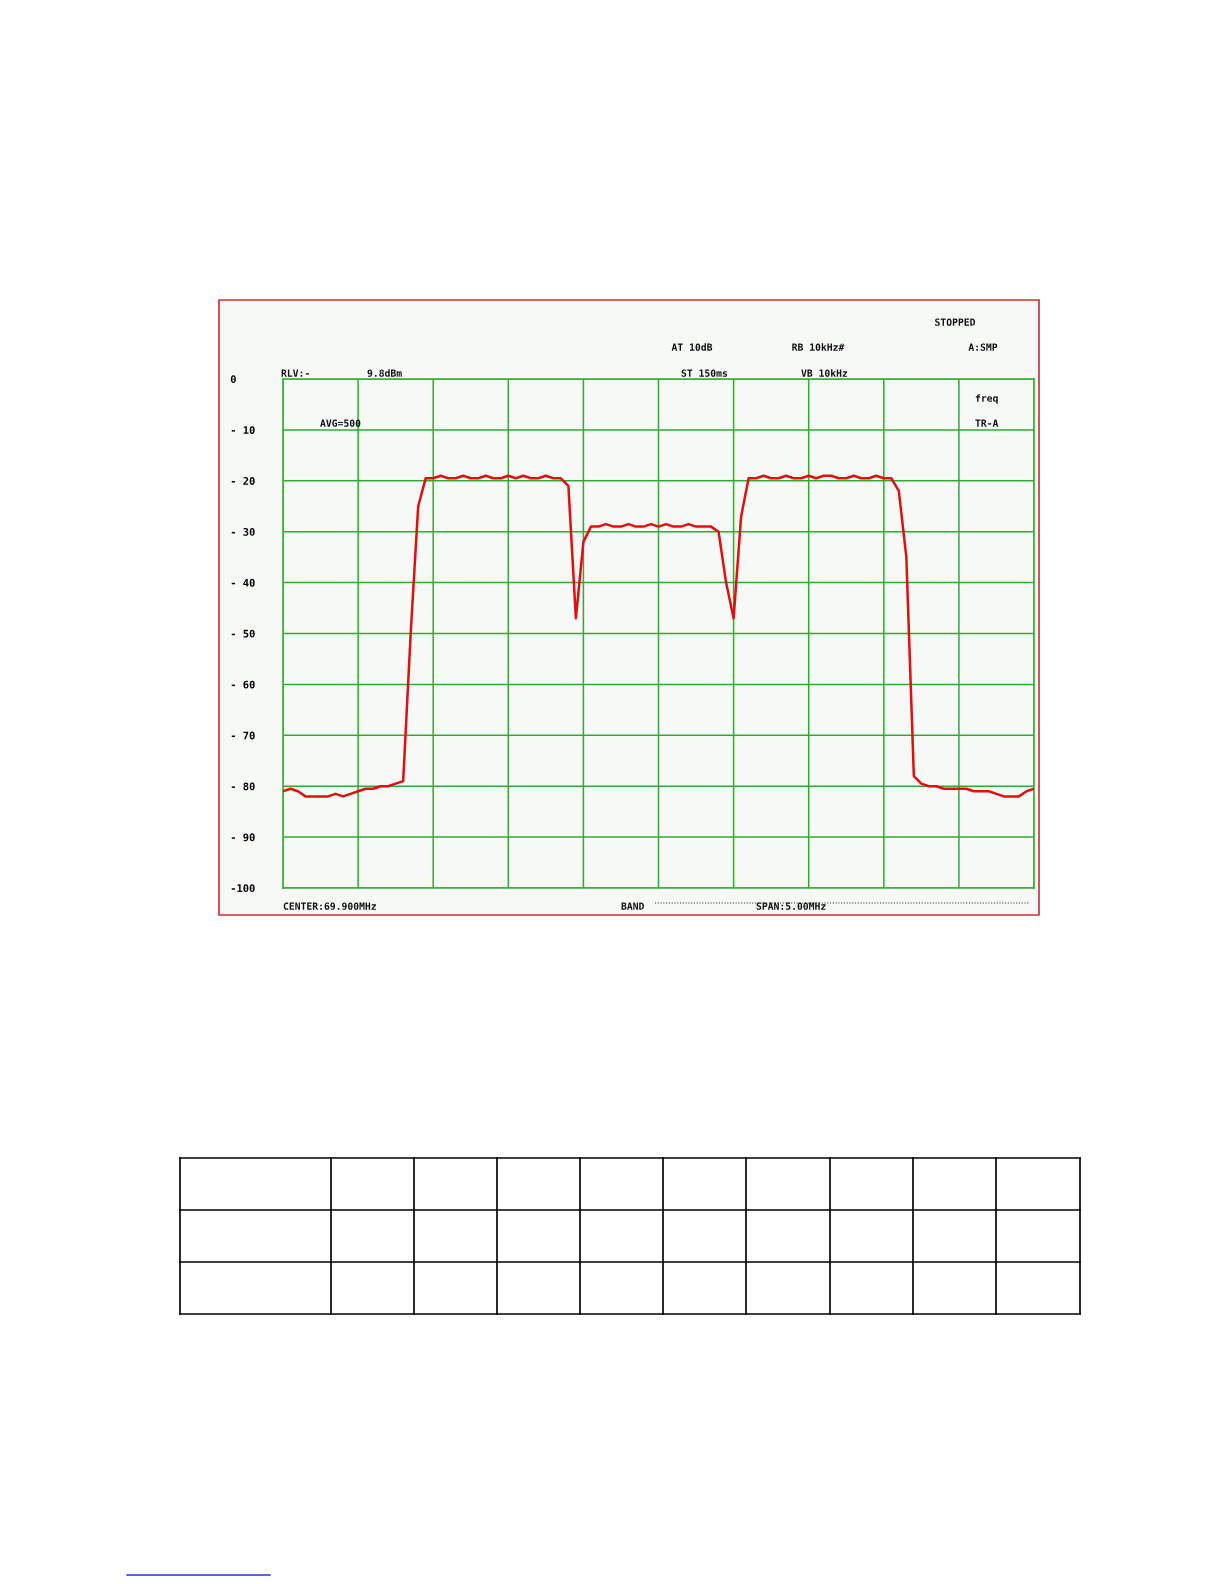 Image resolution: width=1224 pixels, height=1584 pixels. I want to click on line-series, so click(658, 636).